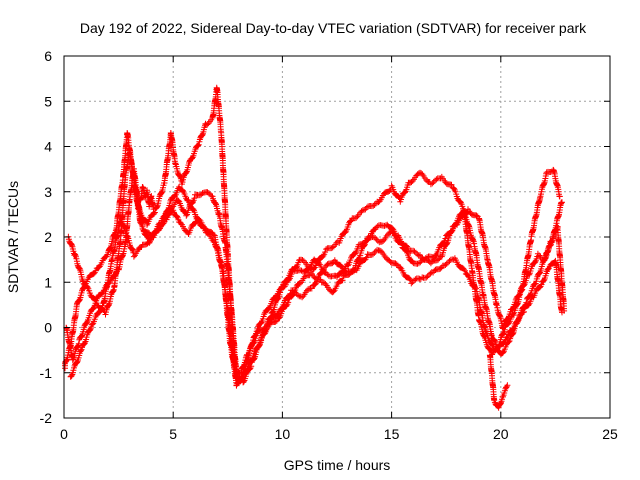 This screenshot has width=640, height=480. I want to click on y-tick-label: 2, so click(48, 237).